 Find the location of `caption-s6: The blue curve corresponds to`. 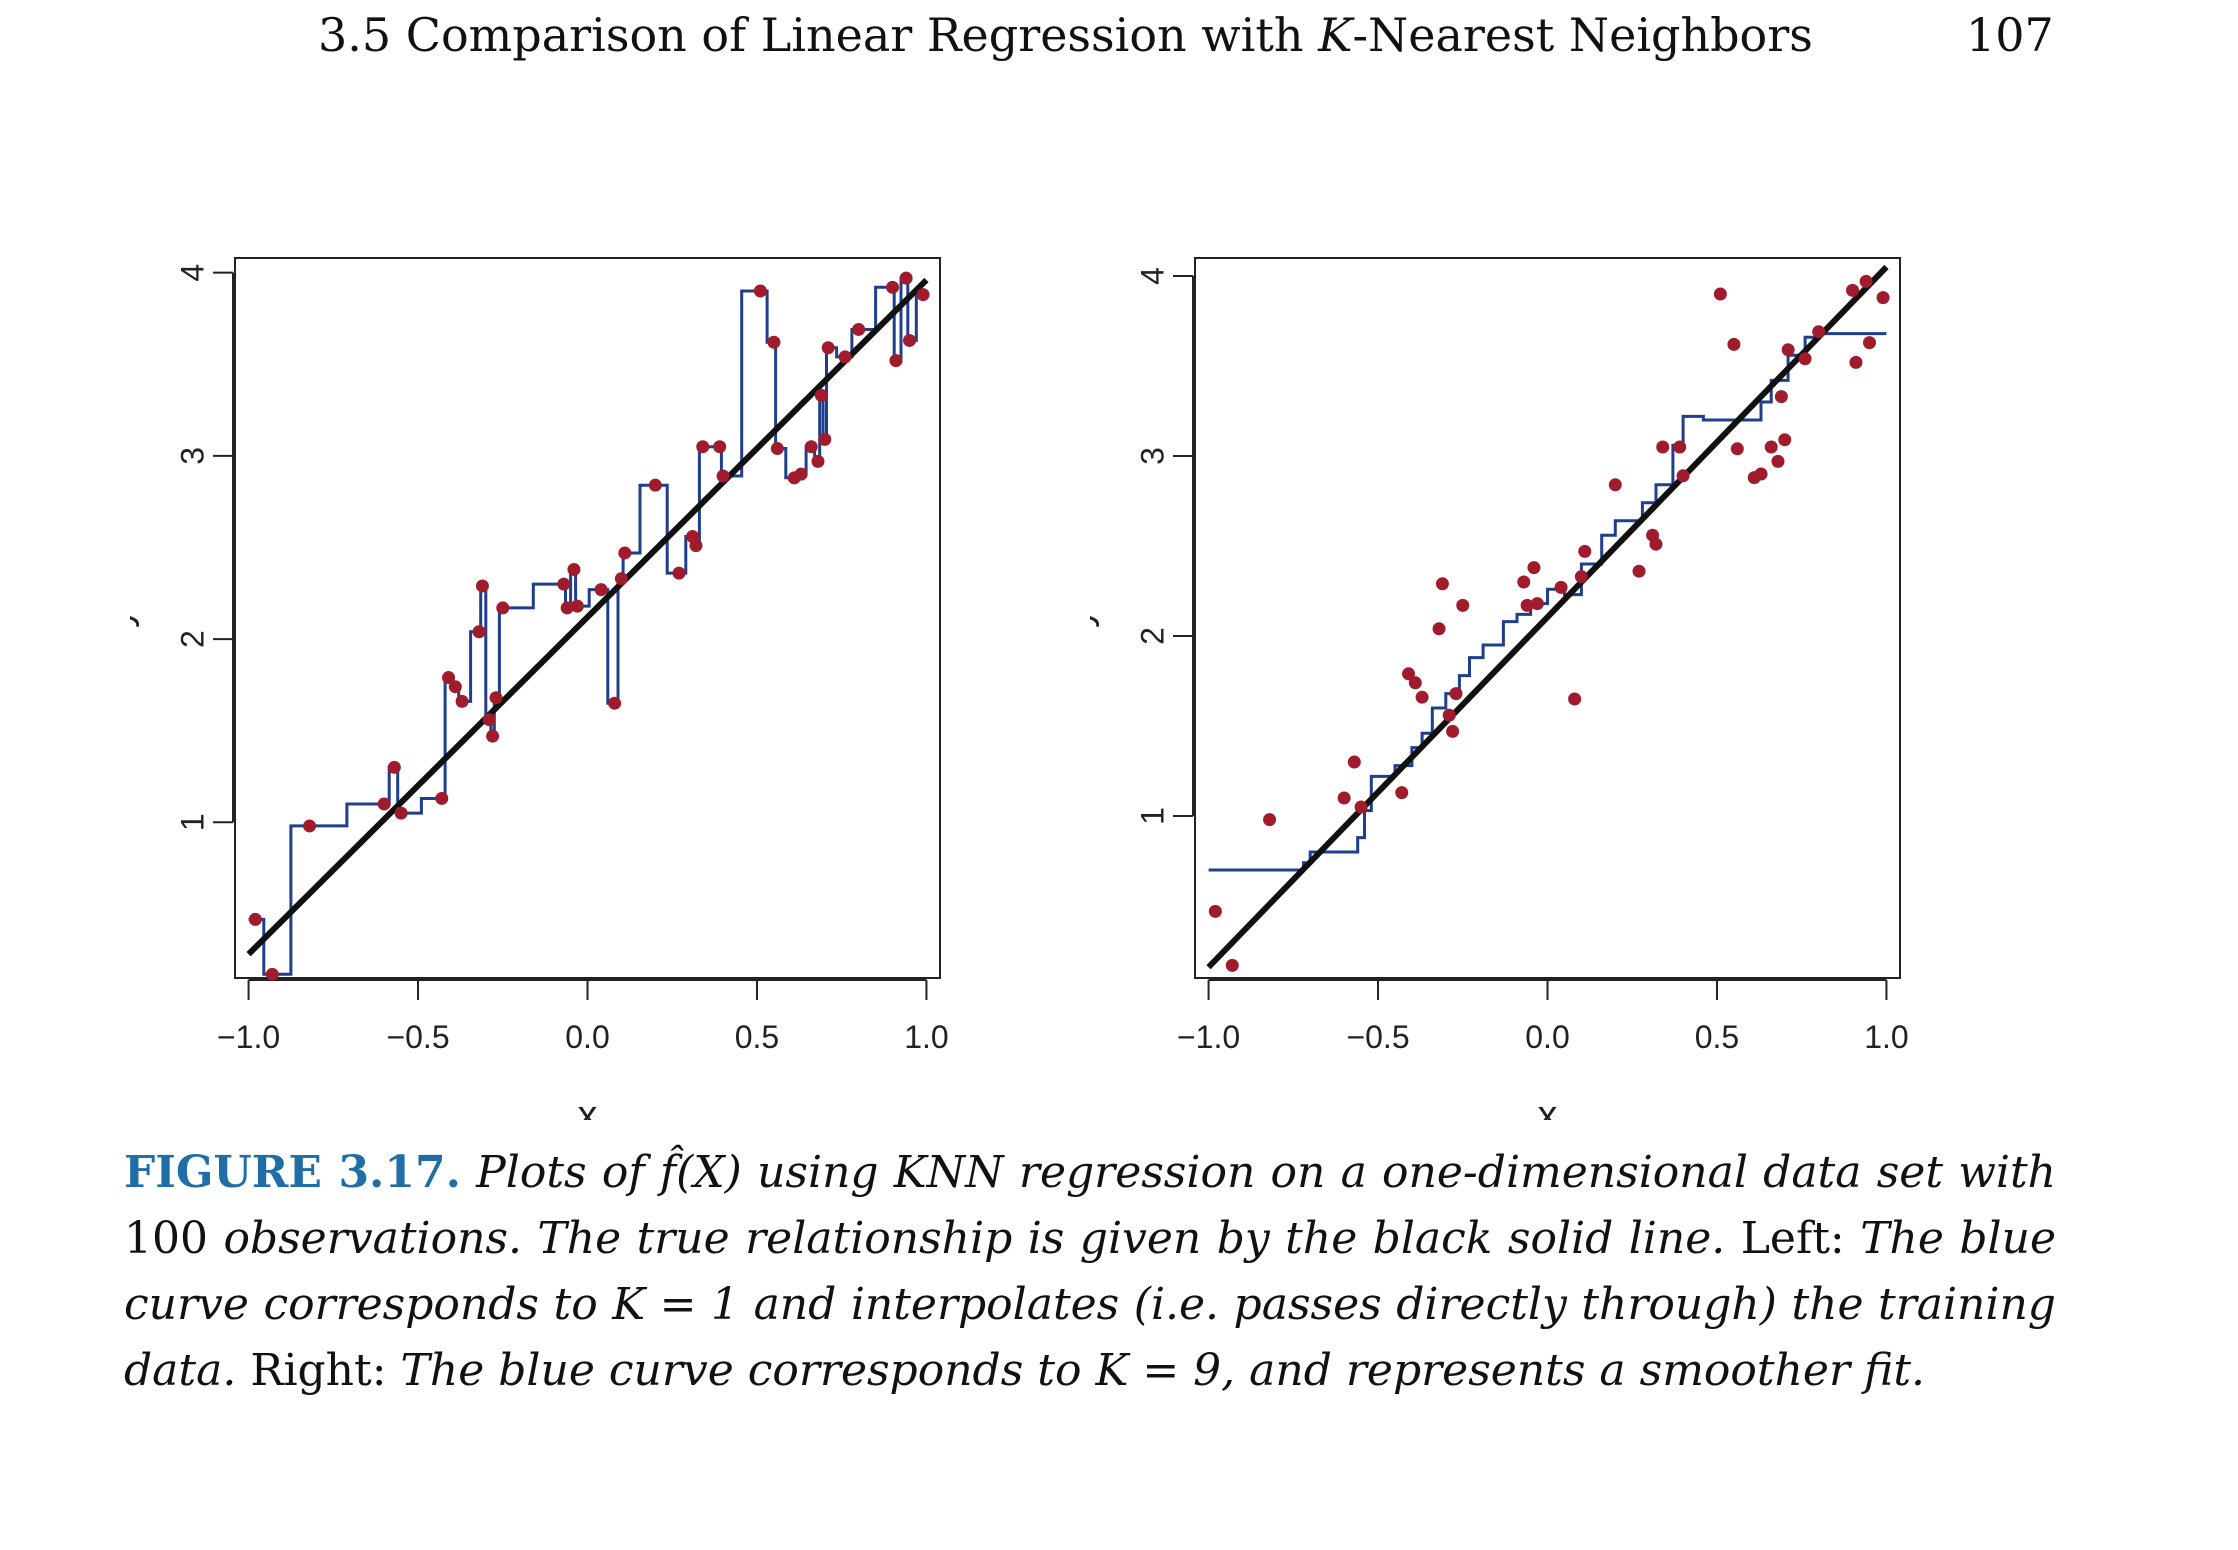

caption-s6: The blue curve corresponds to is located at coordinates (741, 1370).